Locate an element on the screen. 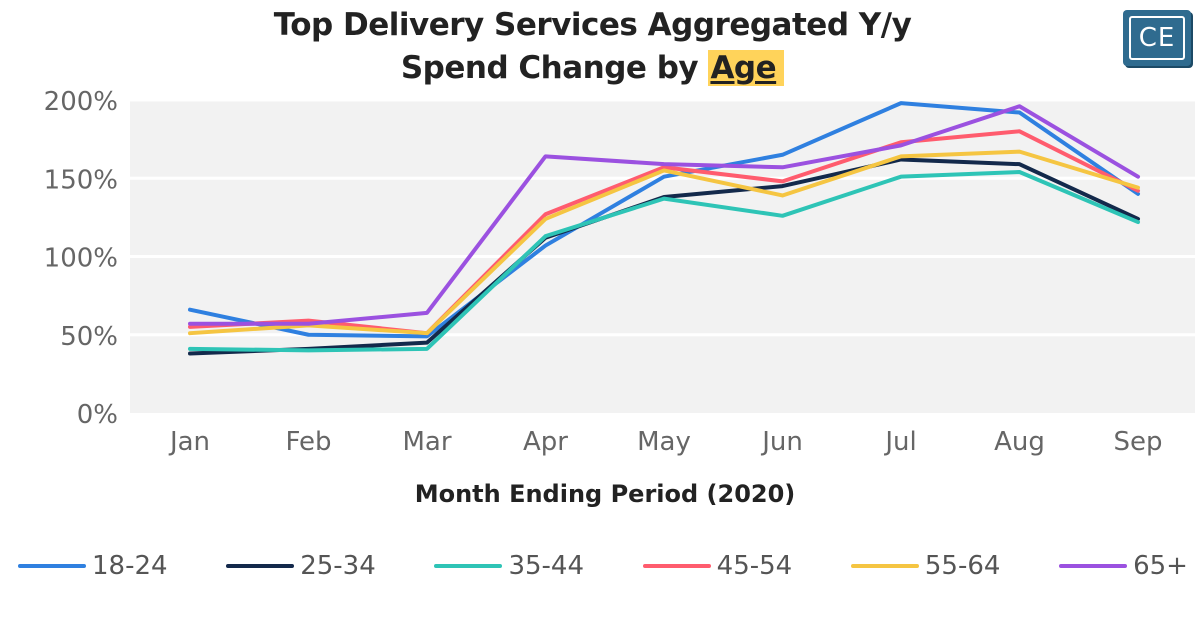 The height and width of the screenshot is (628, 1201). legend-label: 25-34 is located at coordinates (338, 566).